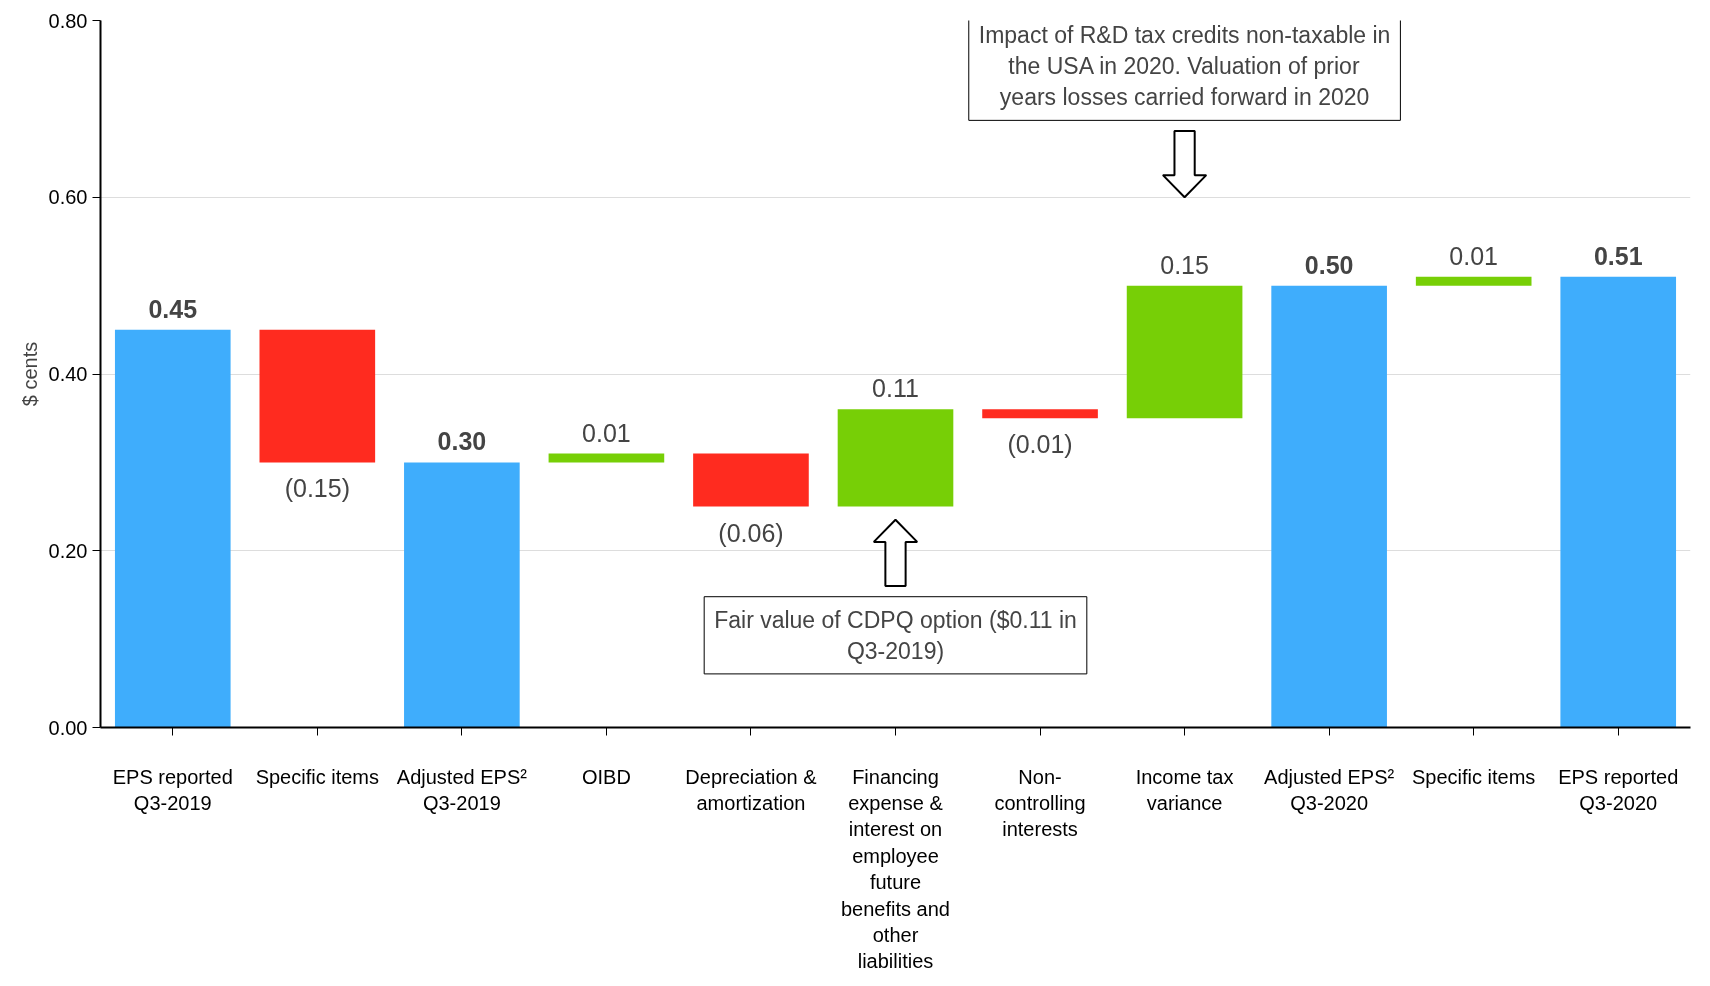 The image size is (1710, 986). Describe the element at coordinates (172, 789) in the screenshot. I see `x-tick-label: EPS reported Q3-2019` at that location.